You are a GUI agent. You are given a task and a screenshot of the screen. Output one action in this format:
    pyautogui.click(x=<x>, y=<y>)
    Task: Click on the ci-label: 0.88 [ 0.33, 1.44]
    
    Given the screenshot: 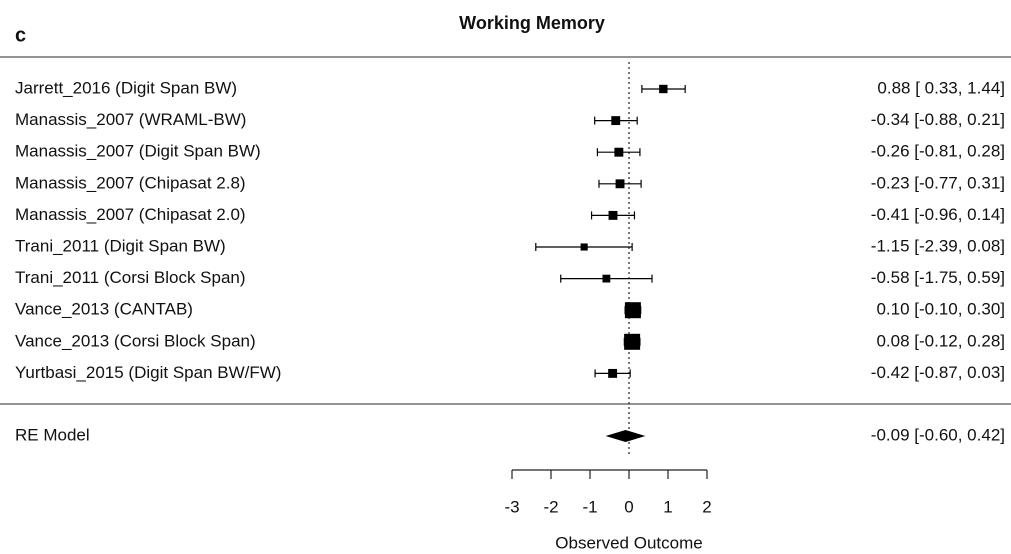 What is the action you would take?
    pyautogui.click(x=941, y=87)
    